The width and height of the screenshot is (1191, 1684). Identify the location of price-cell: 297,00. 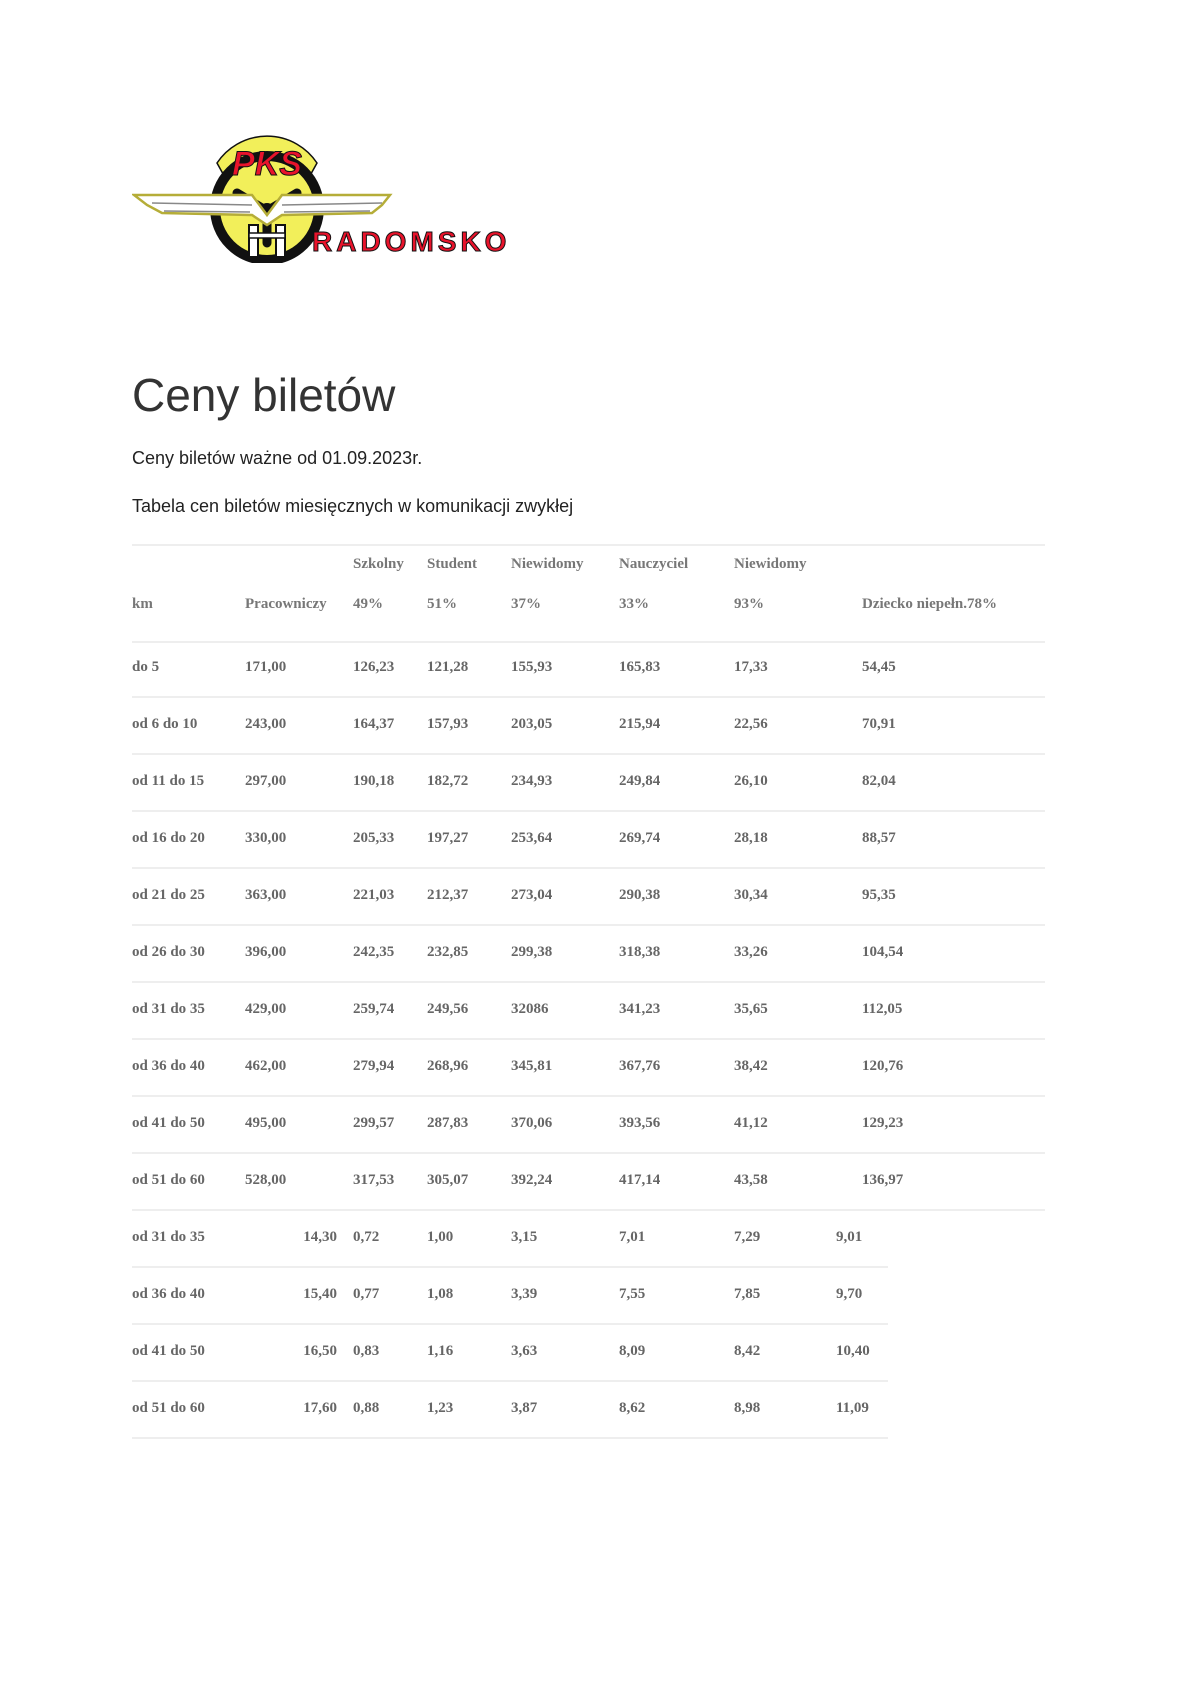
(266, 781).